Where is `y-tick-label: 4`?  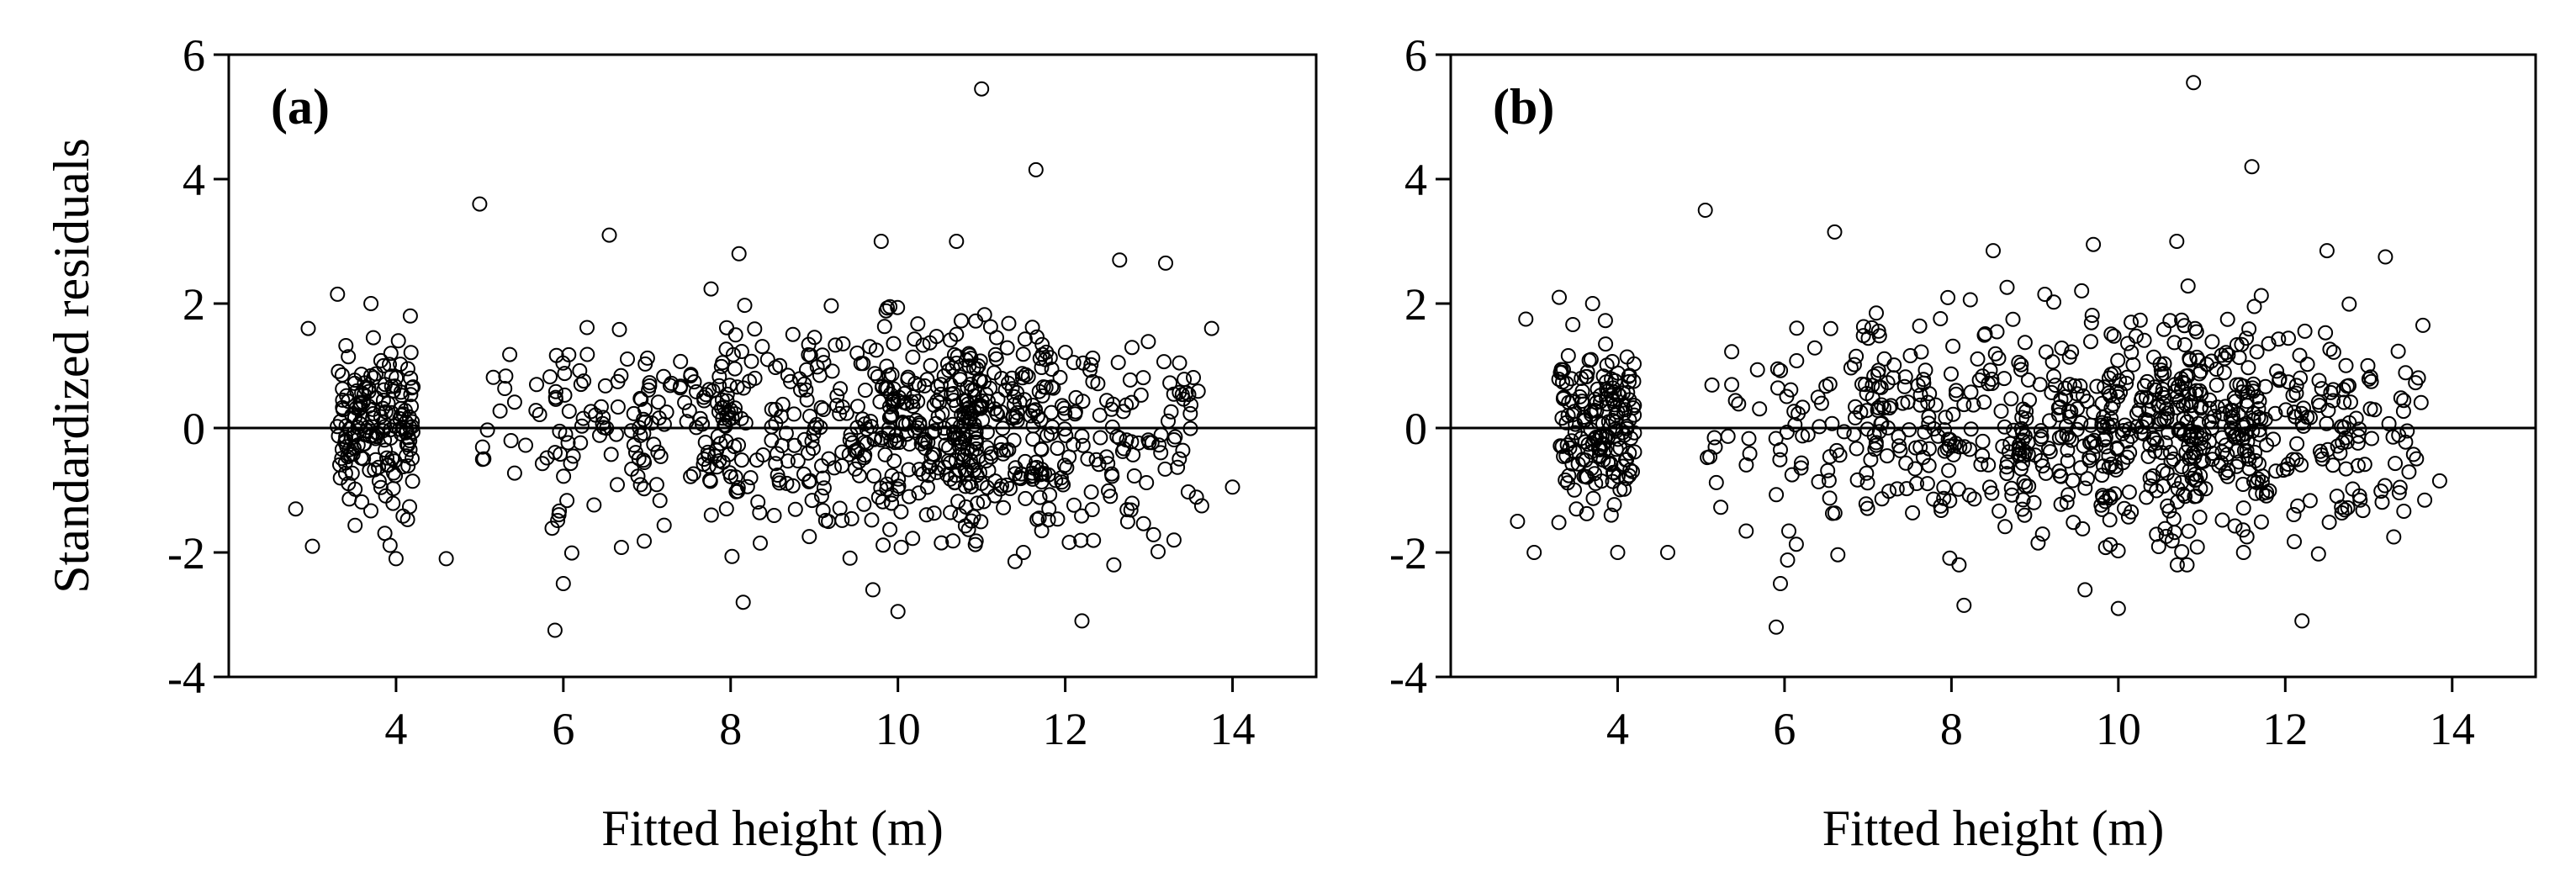 y-tick-label: 4 is located at coordinates (193, 180).